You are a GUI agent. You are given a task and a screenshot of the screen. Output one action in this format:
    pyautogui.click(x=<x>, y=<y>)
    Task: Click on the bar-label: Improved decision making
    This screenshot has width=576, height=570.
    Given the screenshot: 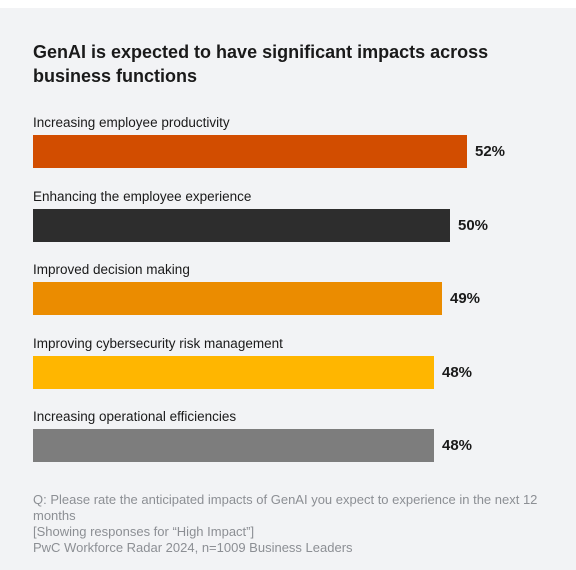 What is the action you would take?
    pyautogui.click(x=111, y=269)
    